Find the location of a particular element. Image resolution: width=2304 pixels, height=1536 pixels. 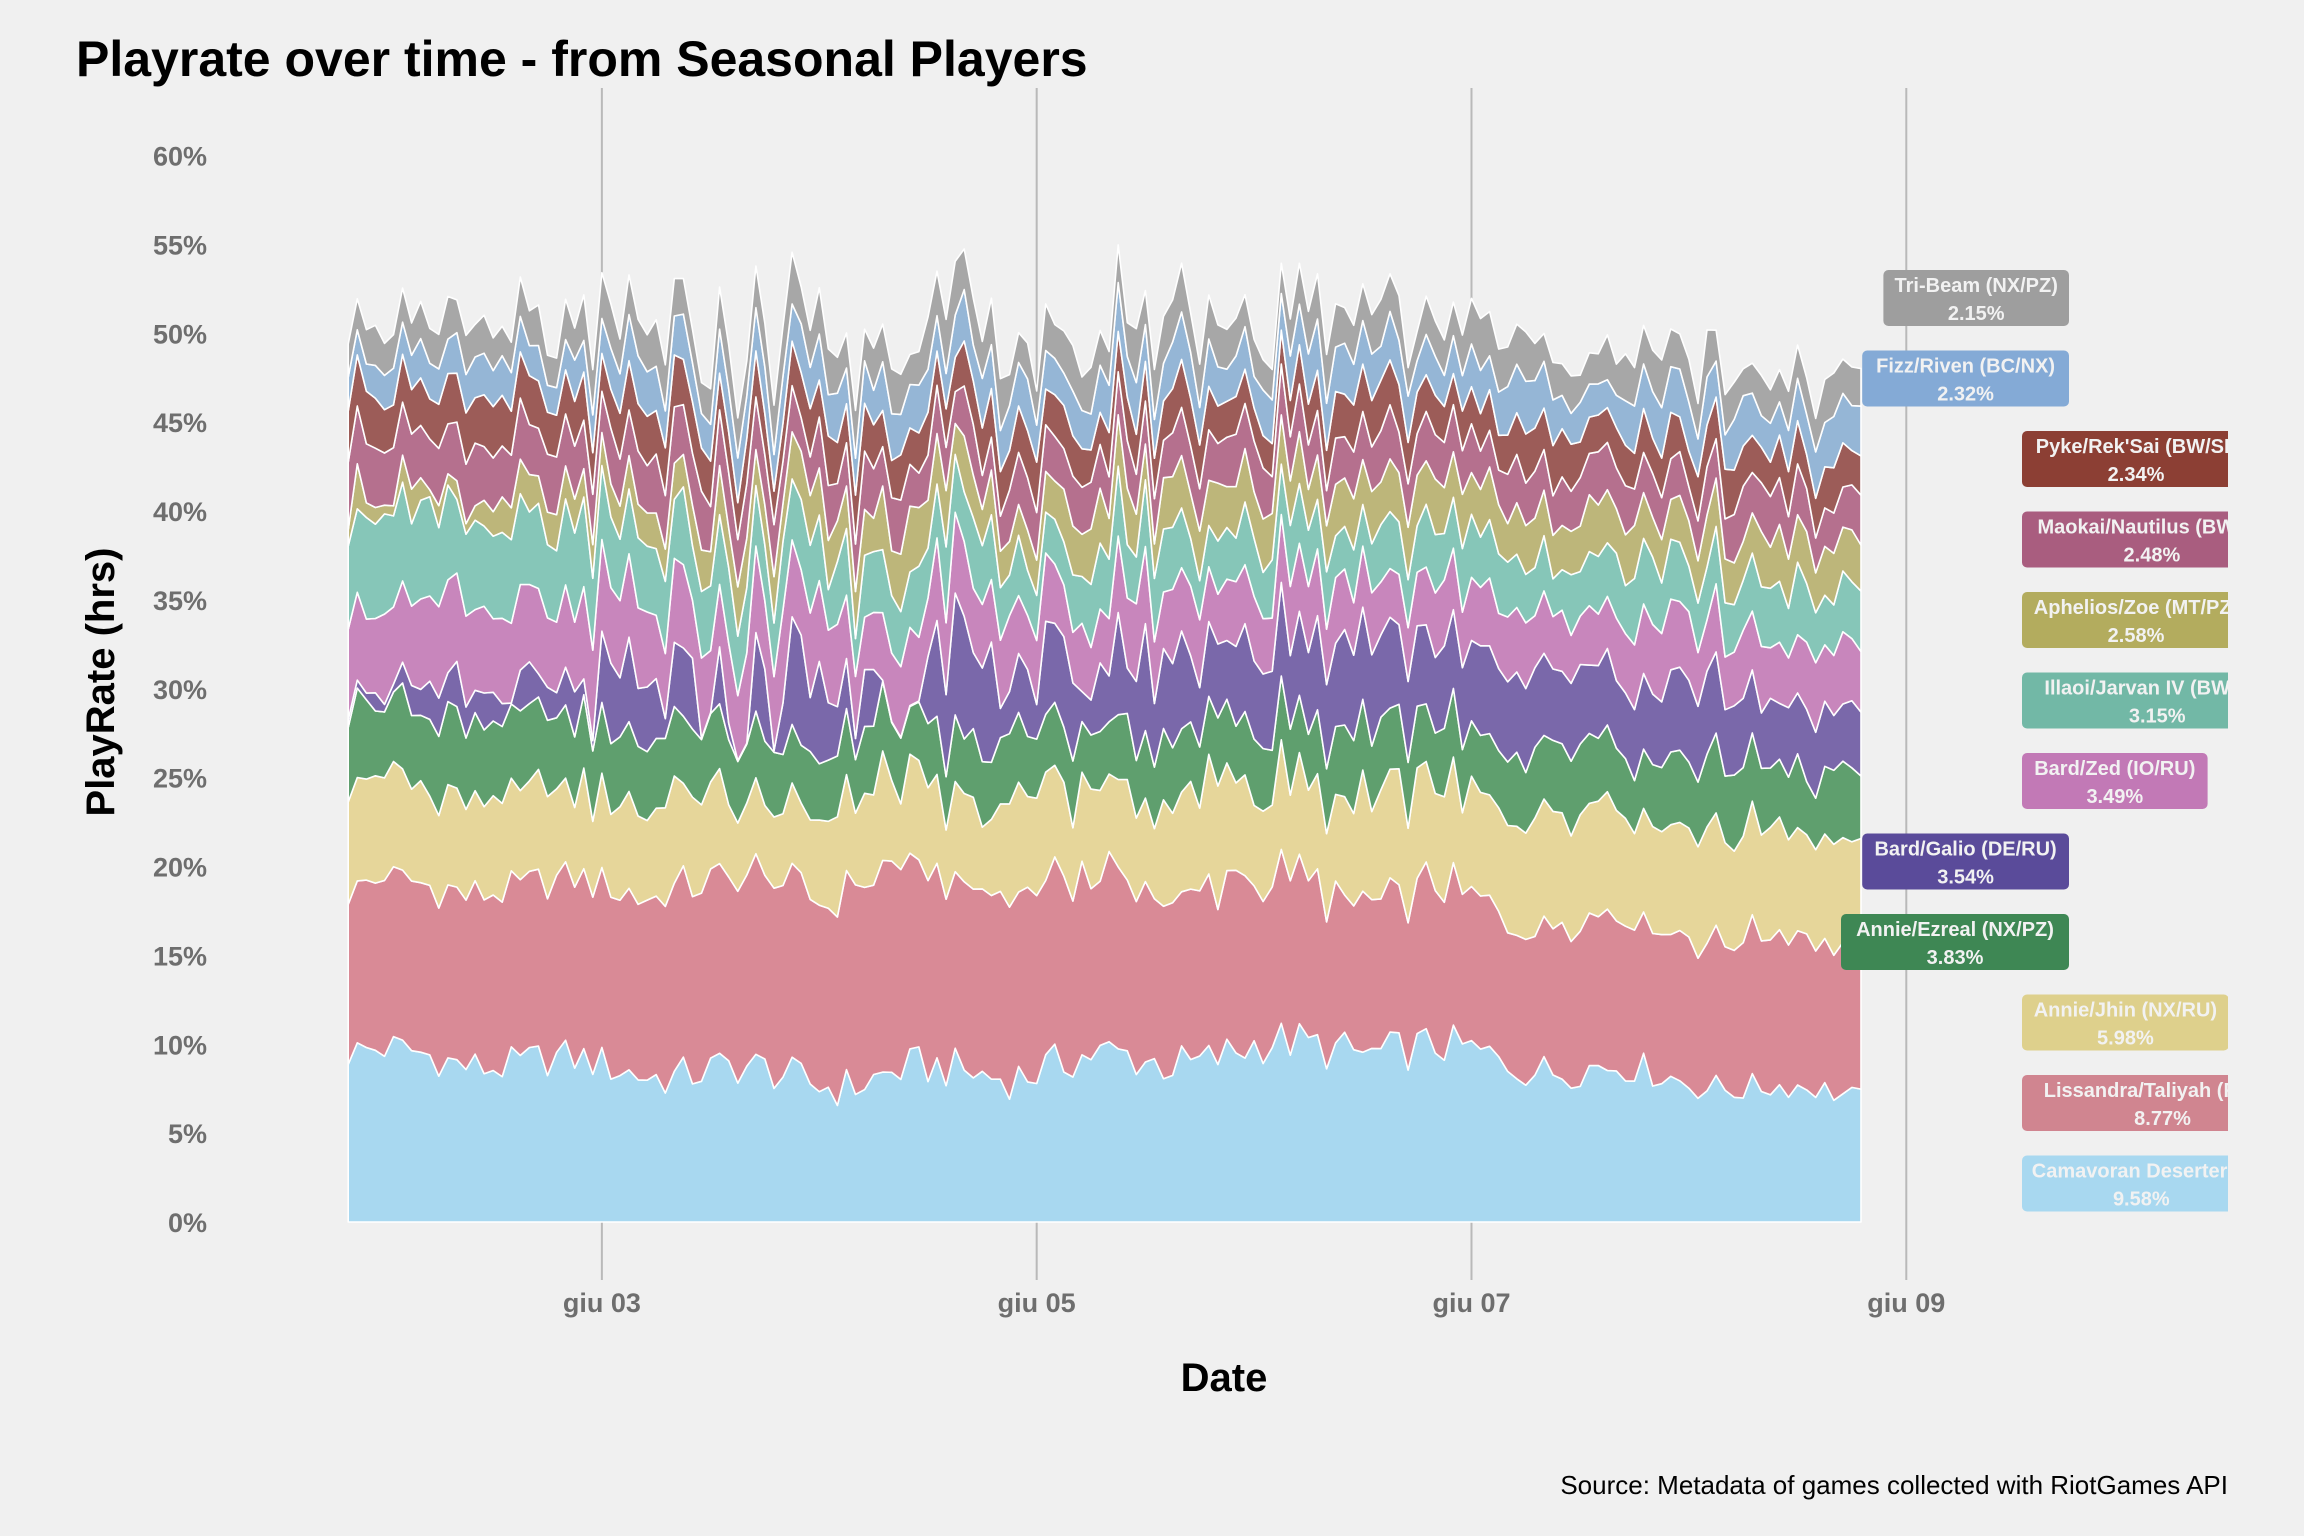

y-tick-label: 5% is located at coordinates (187, 1134).